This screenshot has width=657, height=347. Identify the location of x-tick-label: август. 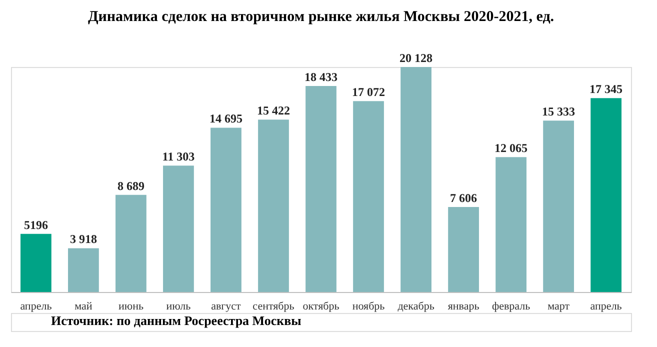
(226, 306).